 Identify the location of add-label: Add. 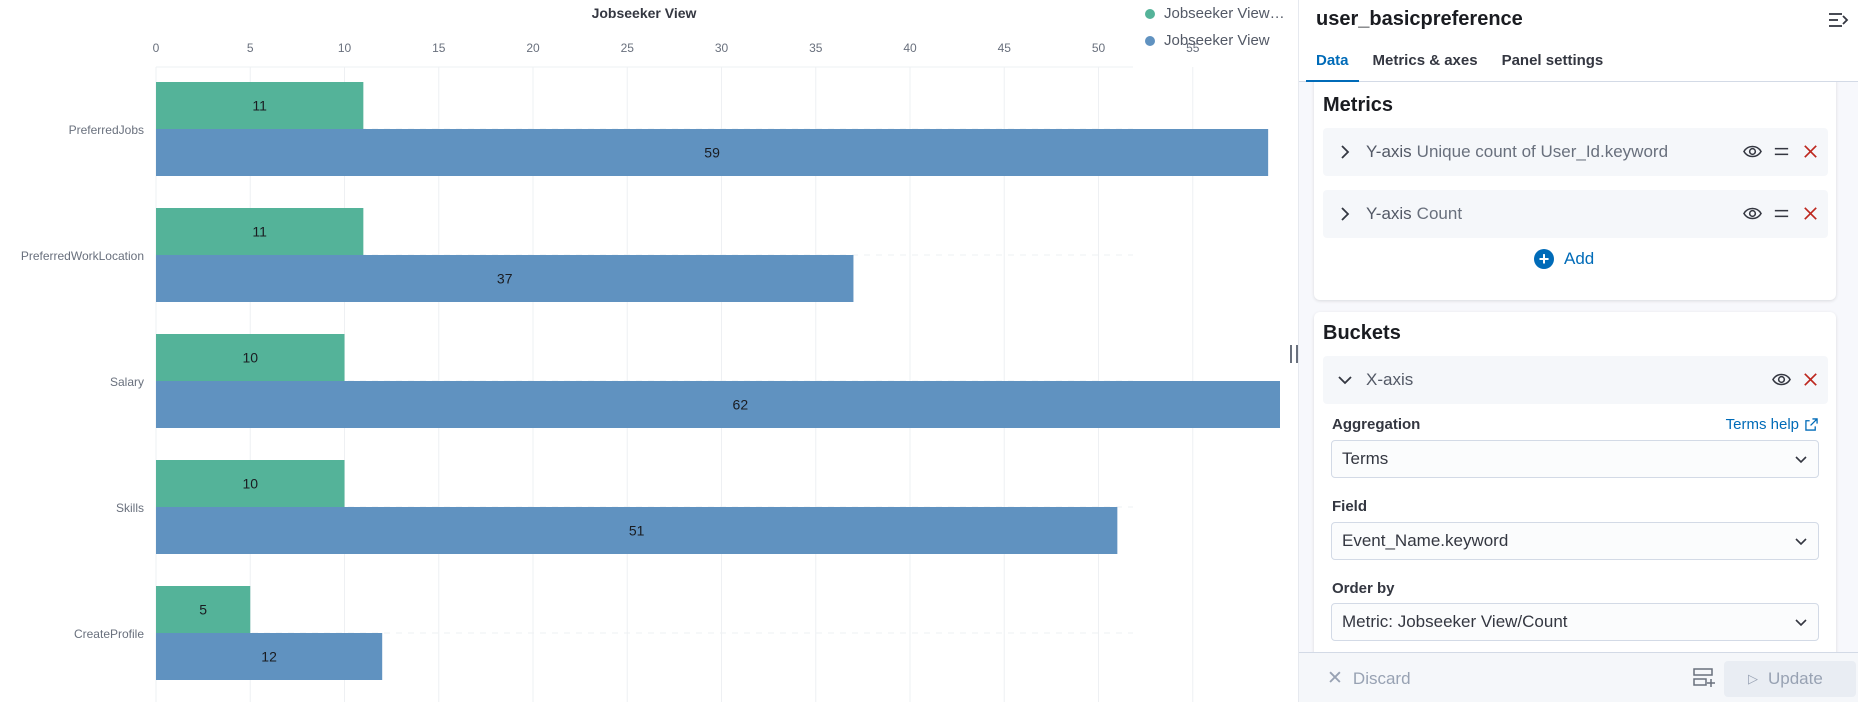
(1579, 258).